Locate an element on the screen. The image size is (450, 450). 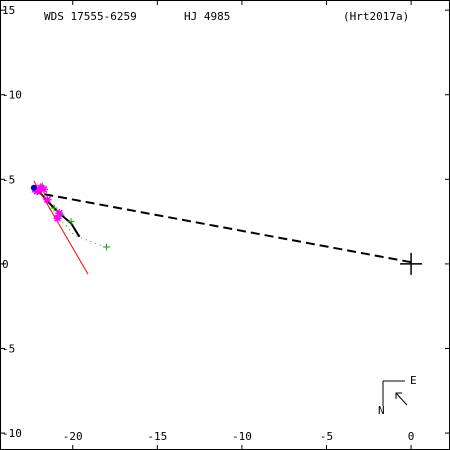
compass-north-label: N is located at coordinates (381, 410).